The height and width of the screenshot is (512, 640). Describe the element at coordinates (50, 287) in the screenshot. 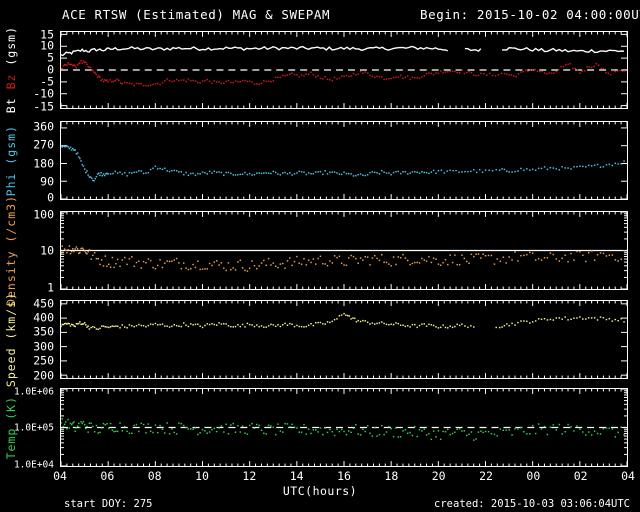

I see `y-tick-label: 1` at that location.